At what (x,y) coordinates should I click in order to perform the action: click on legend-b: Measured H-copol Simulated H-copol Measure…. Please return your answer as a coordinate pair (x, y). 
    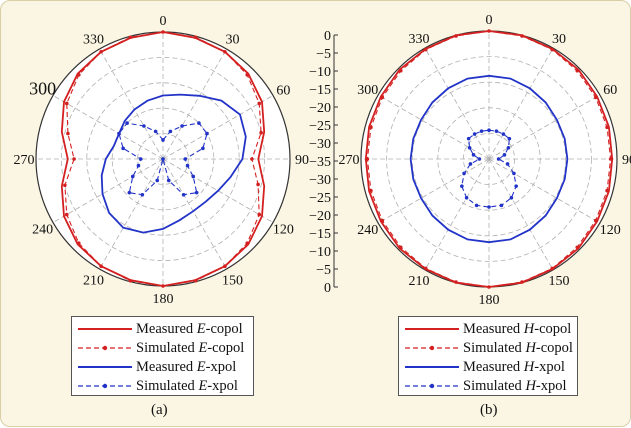
    Looking at the image, I should click on (488, 356).